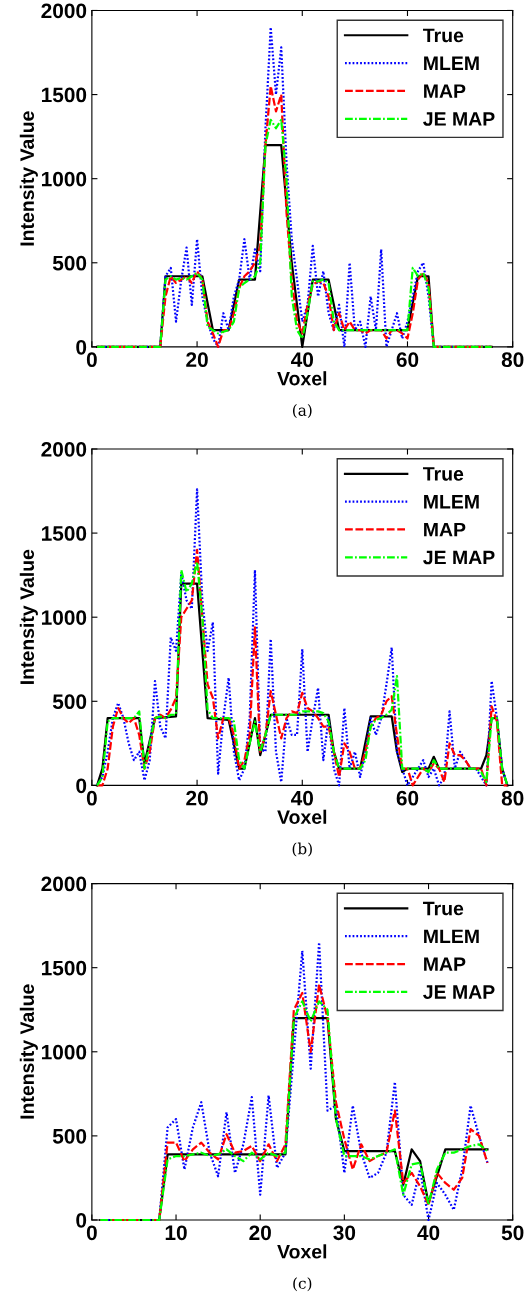  What do you see at coordinates (512, 1233) in the screenshot?
I see `x-tick-label: 50` at bounding box center [512, 1233].